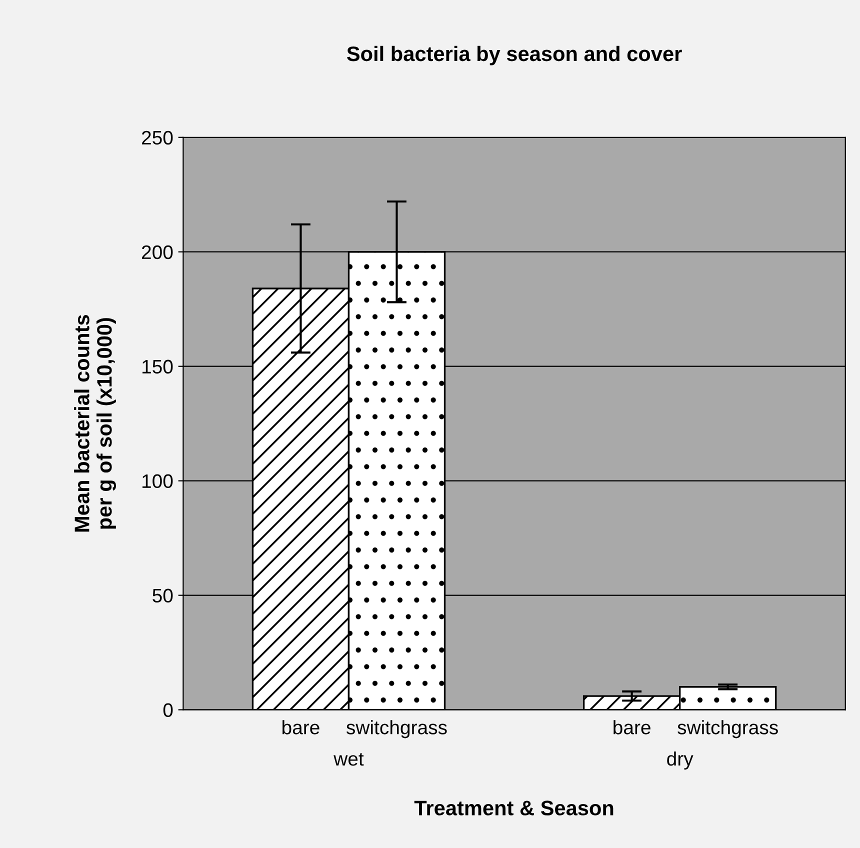 The height and width of the screenshot is (848, 860). I want to click on x-tick-label: wet, so click(349, 759).